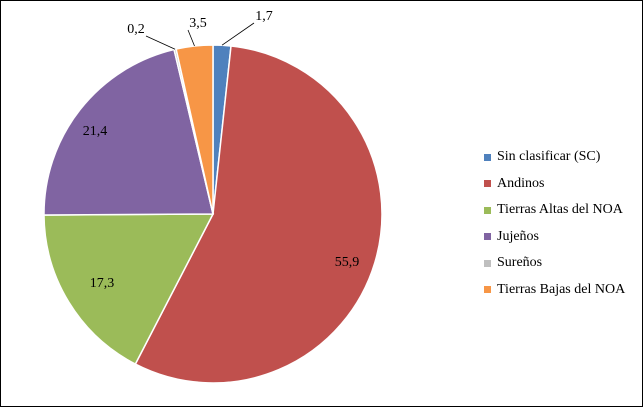 This screenshot has width=643, height=407. What do you see at coordinates (563, 263) in the screenshot?
I see `legend-item-surenos: Sureños` at bounding box center [563, 263].